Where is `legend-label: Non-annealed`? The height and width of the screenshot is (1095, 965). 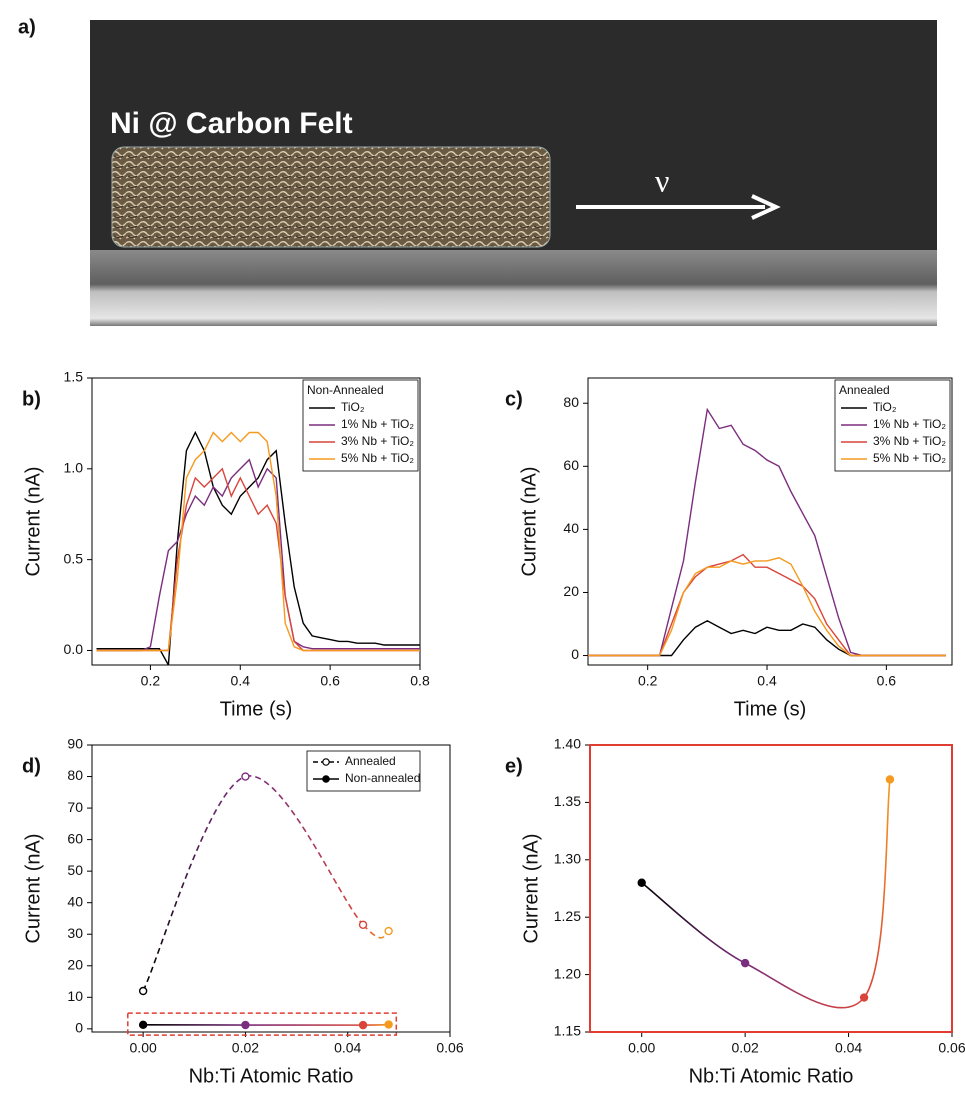
legend-label: Non-annealed is located at coordinates (382, 778).